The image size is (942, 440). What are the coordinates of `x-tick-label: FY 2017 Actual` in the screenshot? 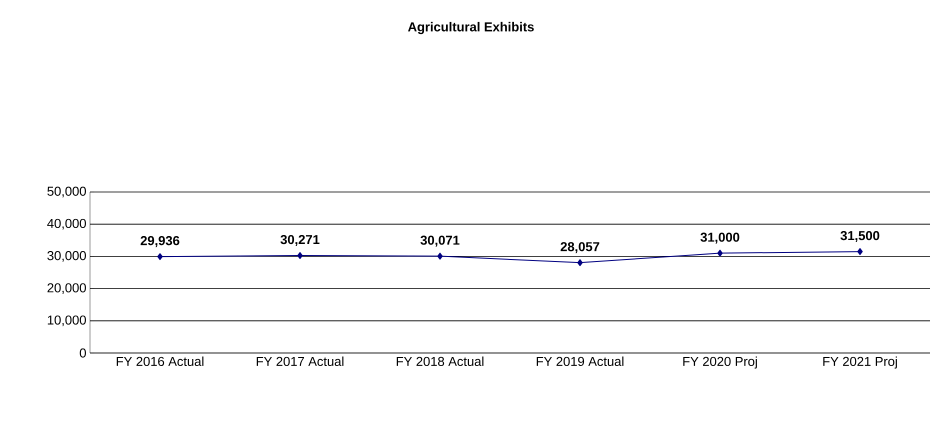 It's located at (300, 361).